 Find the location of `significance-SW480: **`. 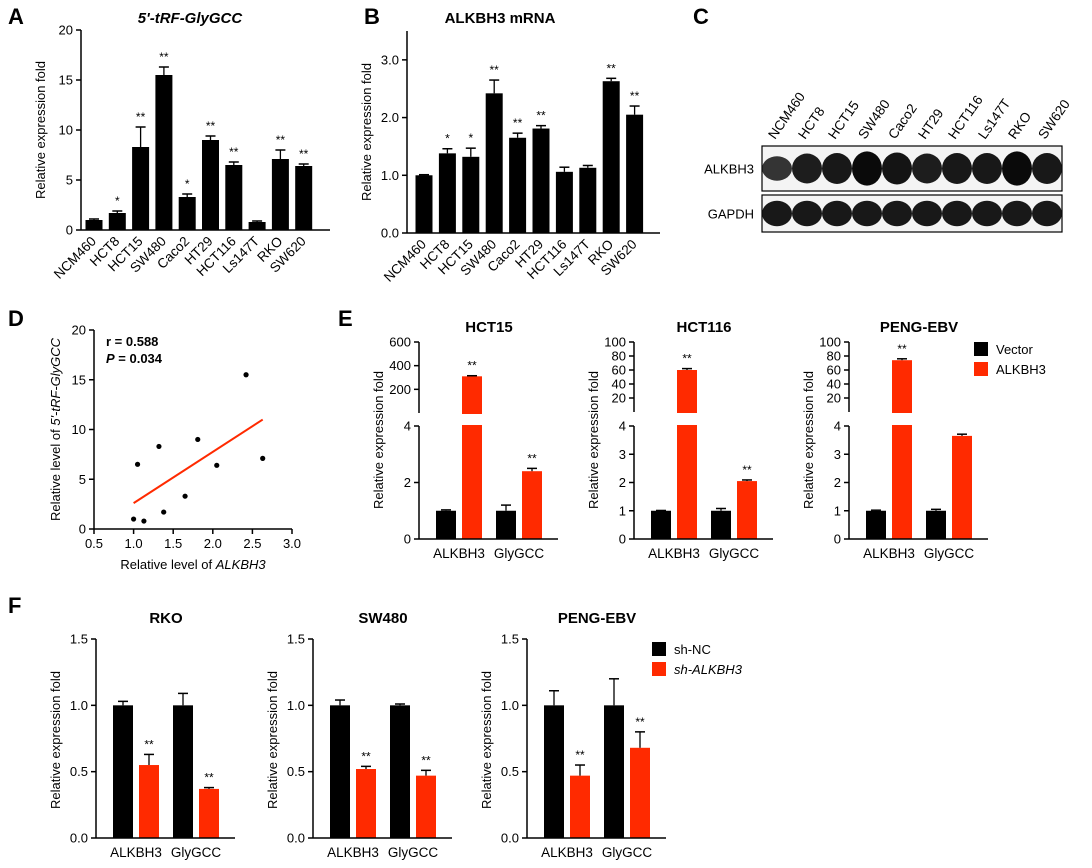

significance-SW480: ** is located at coordinates (164, 57).